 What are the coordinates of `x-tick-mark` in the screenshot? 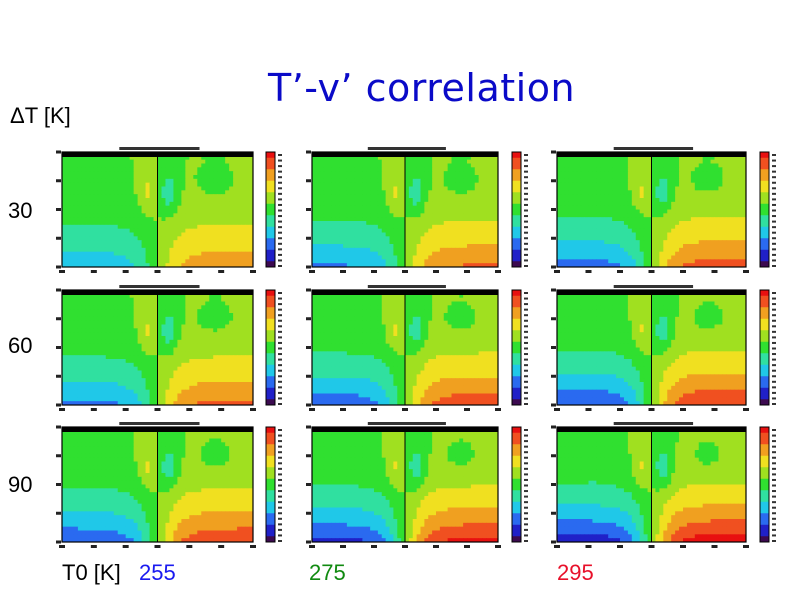 It's located at (620, 271).